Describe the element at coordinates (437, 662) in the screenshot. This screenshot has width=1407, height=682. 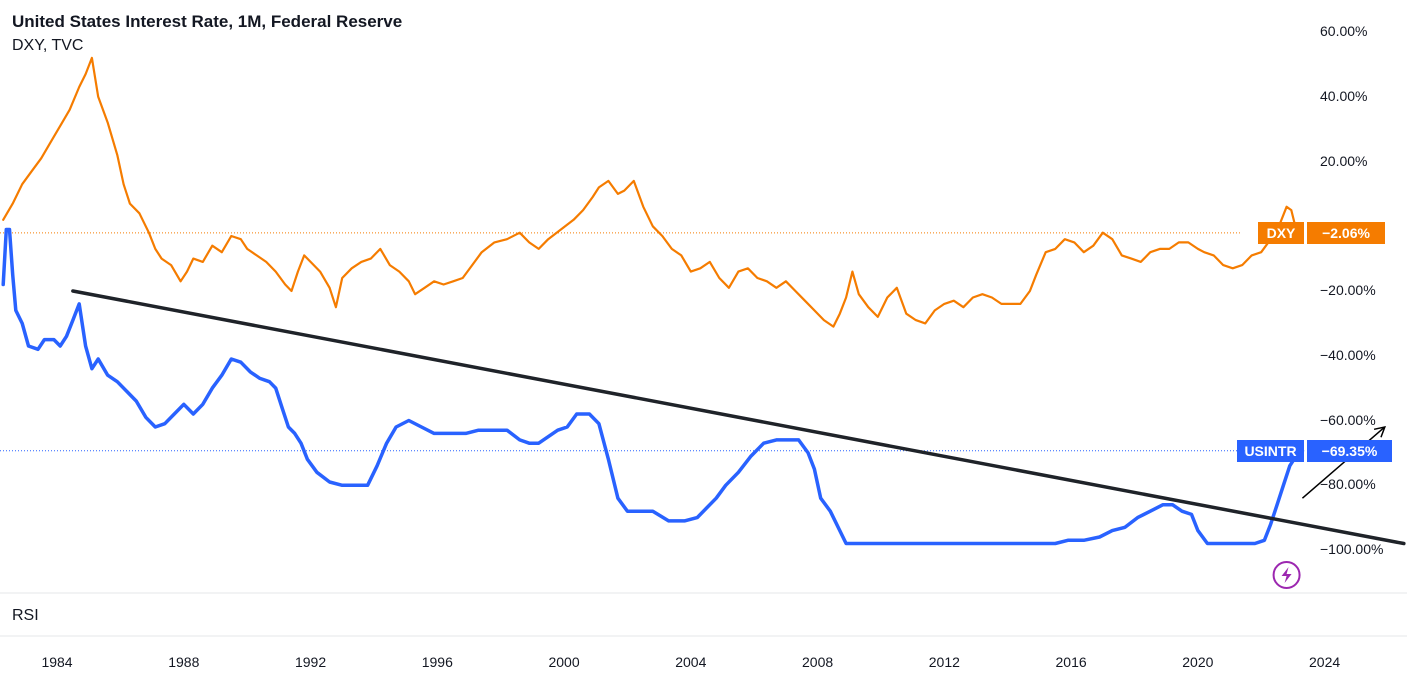
I see `x-tick-label: 1996` at that location.